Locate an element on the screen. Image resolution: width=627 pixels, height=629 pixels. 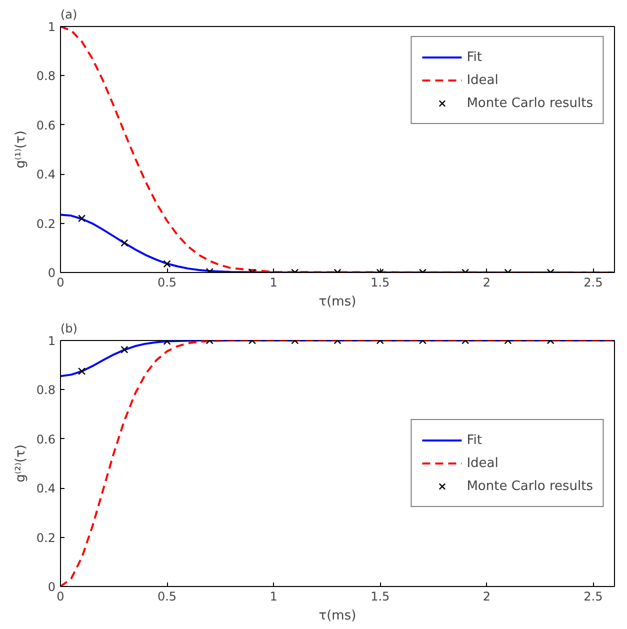
y-axis-title: g⁽¹⁾(τ) is located at coordinates (20, 149).